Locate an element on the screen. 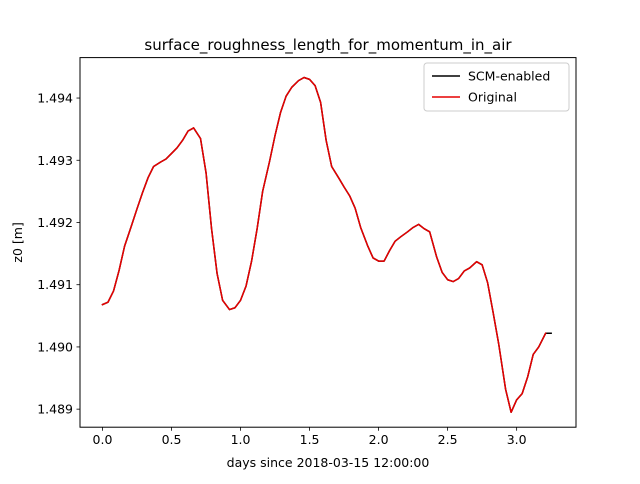 The width and height of the screenshot is (640, 484). legend-box is located at coordinates (496, 87).